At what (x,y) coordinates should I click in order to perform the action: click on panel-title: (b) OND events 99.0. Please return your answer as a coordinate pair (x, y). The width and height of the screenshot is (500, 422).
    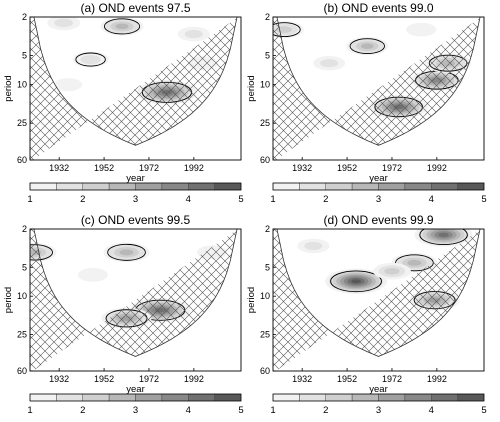
    Looking at the image, I should click on (378, 8).